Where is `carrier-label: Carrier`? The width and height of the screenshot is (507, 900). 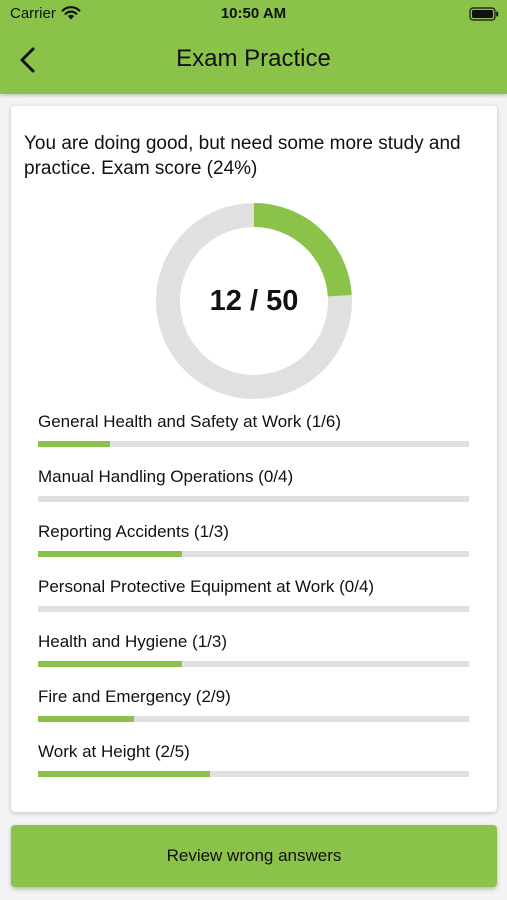
carrier-label: Carrier is located at coordinates (33, 13).